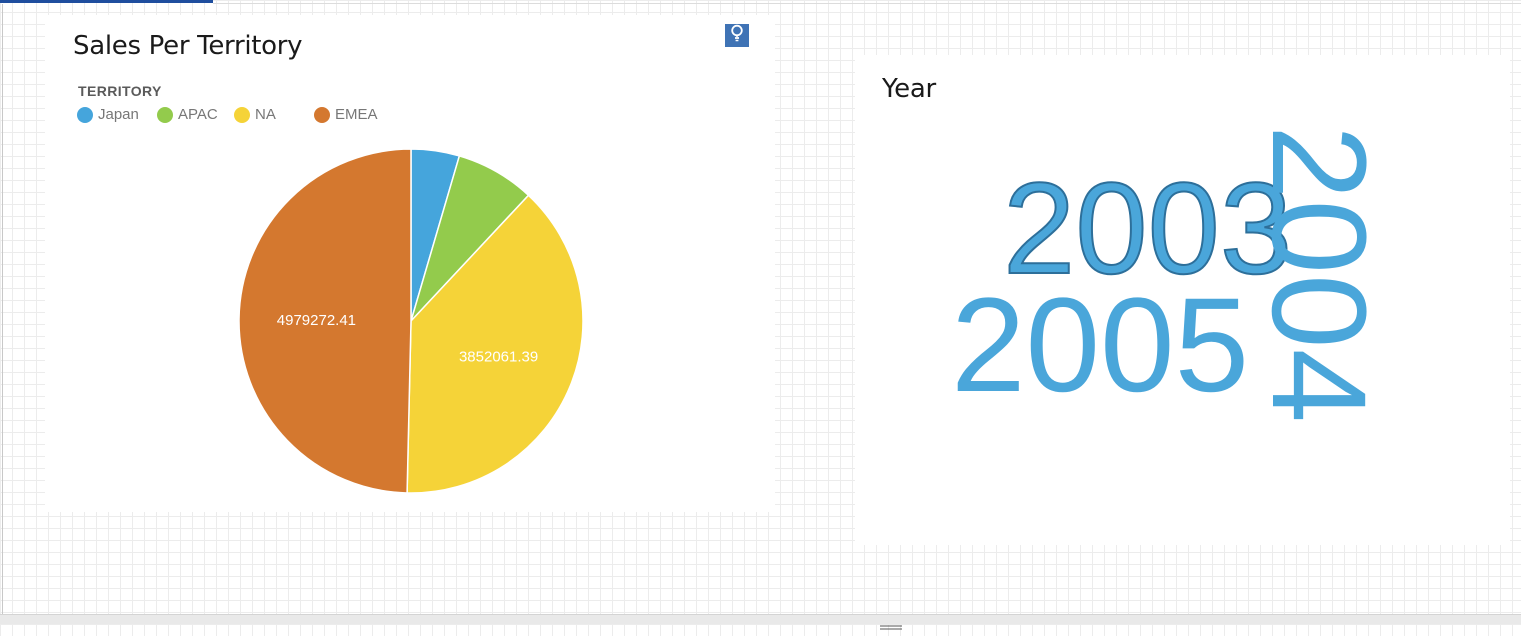 The width and height of the screenshot is (1521, 636). What do you see at coordinates (85, 114) in the screenshot?
I see `legend-swatch-japan` at bounding box center [85, 114].